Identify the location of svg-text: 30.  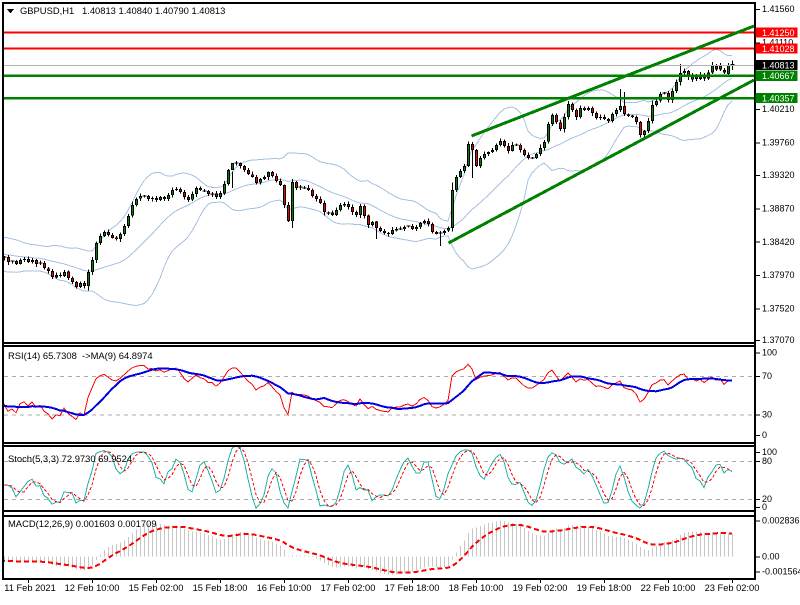
(767, 415).